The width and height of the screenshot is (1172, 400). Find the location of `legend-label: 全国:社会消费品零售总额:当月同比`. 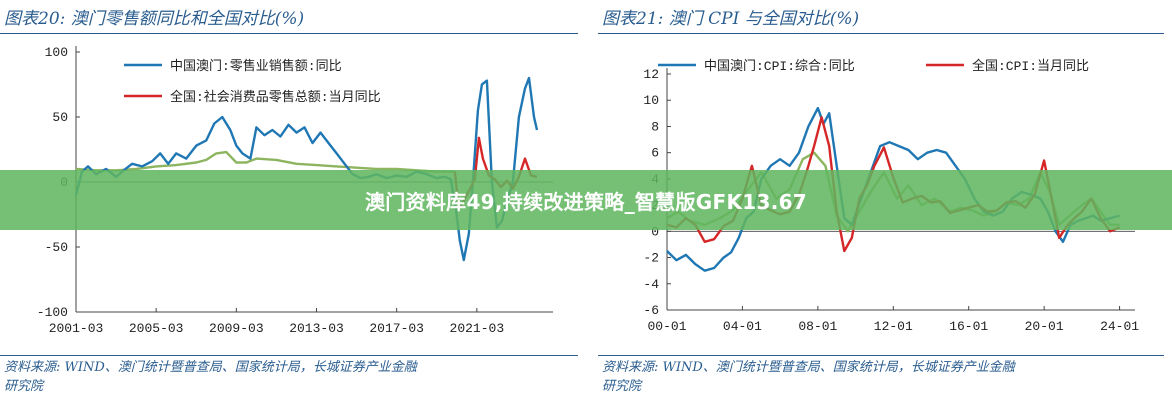

legend-label: 全国:社会消费品零售总额:当月同比 is located at coordinates (275, 97).